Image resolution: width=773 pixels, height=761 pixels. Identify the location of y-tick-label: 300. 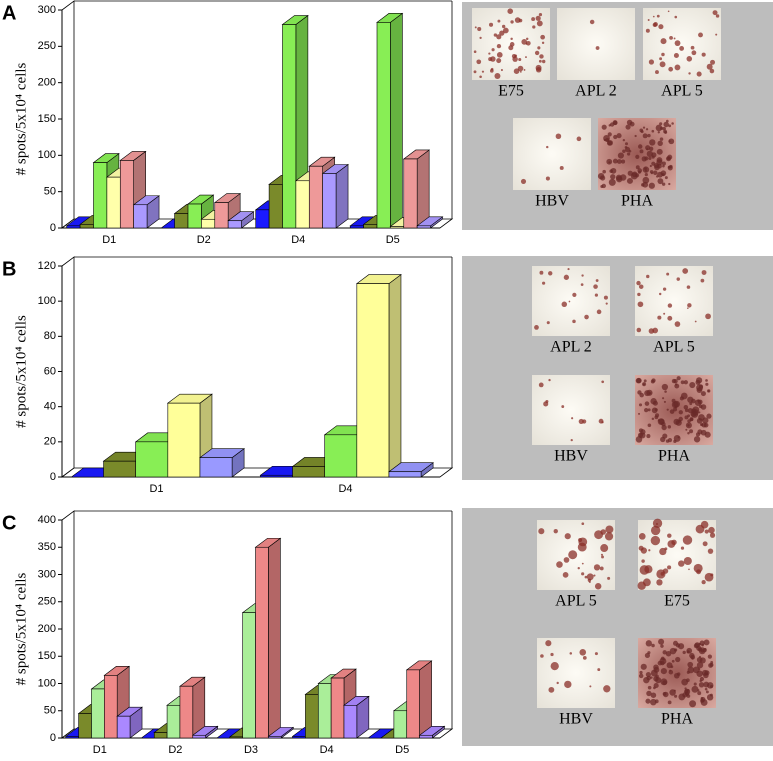
(47, 574).